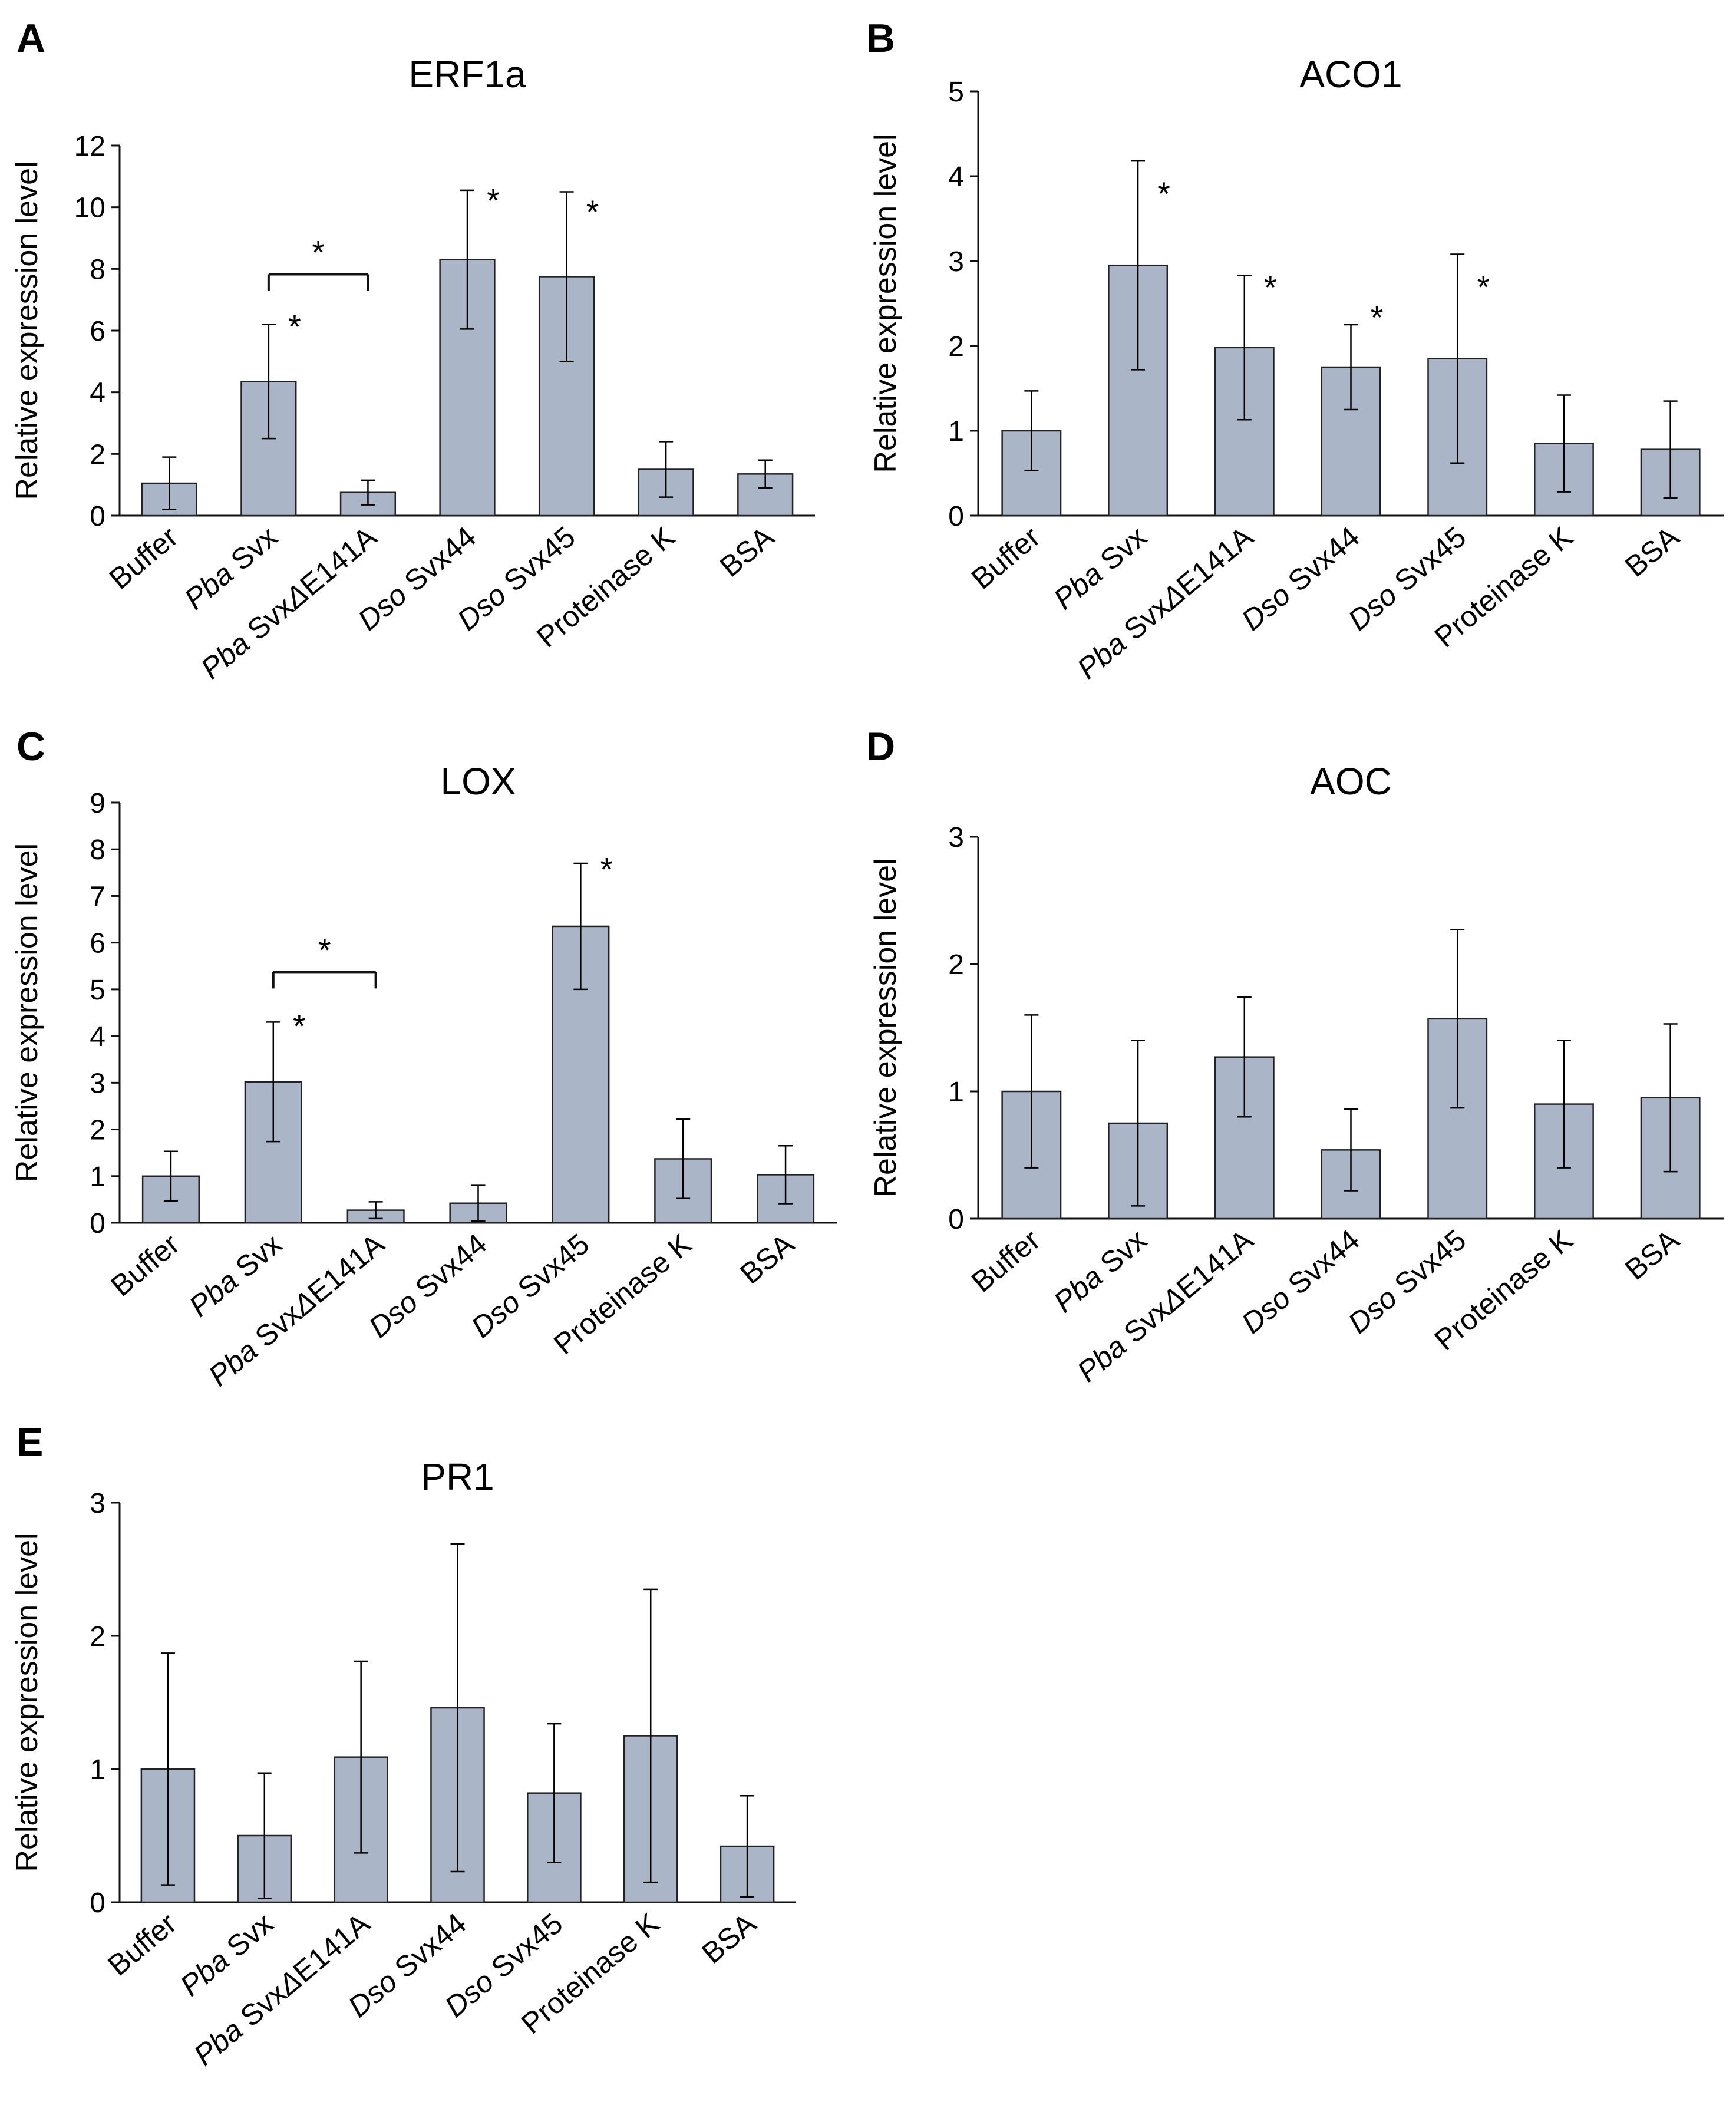  Describe the element at coordinates (89, 146) in the screenshot. I see `y-tick-label: 12` at that location.